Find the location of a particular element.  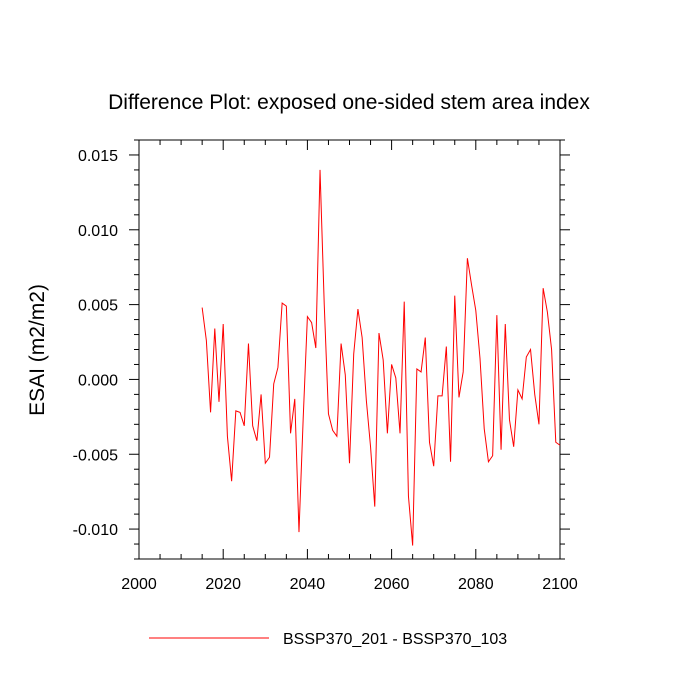

x-tick-label: 2100 is located at coordinates (560, 584).